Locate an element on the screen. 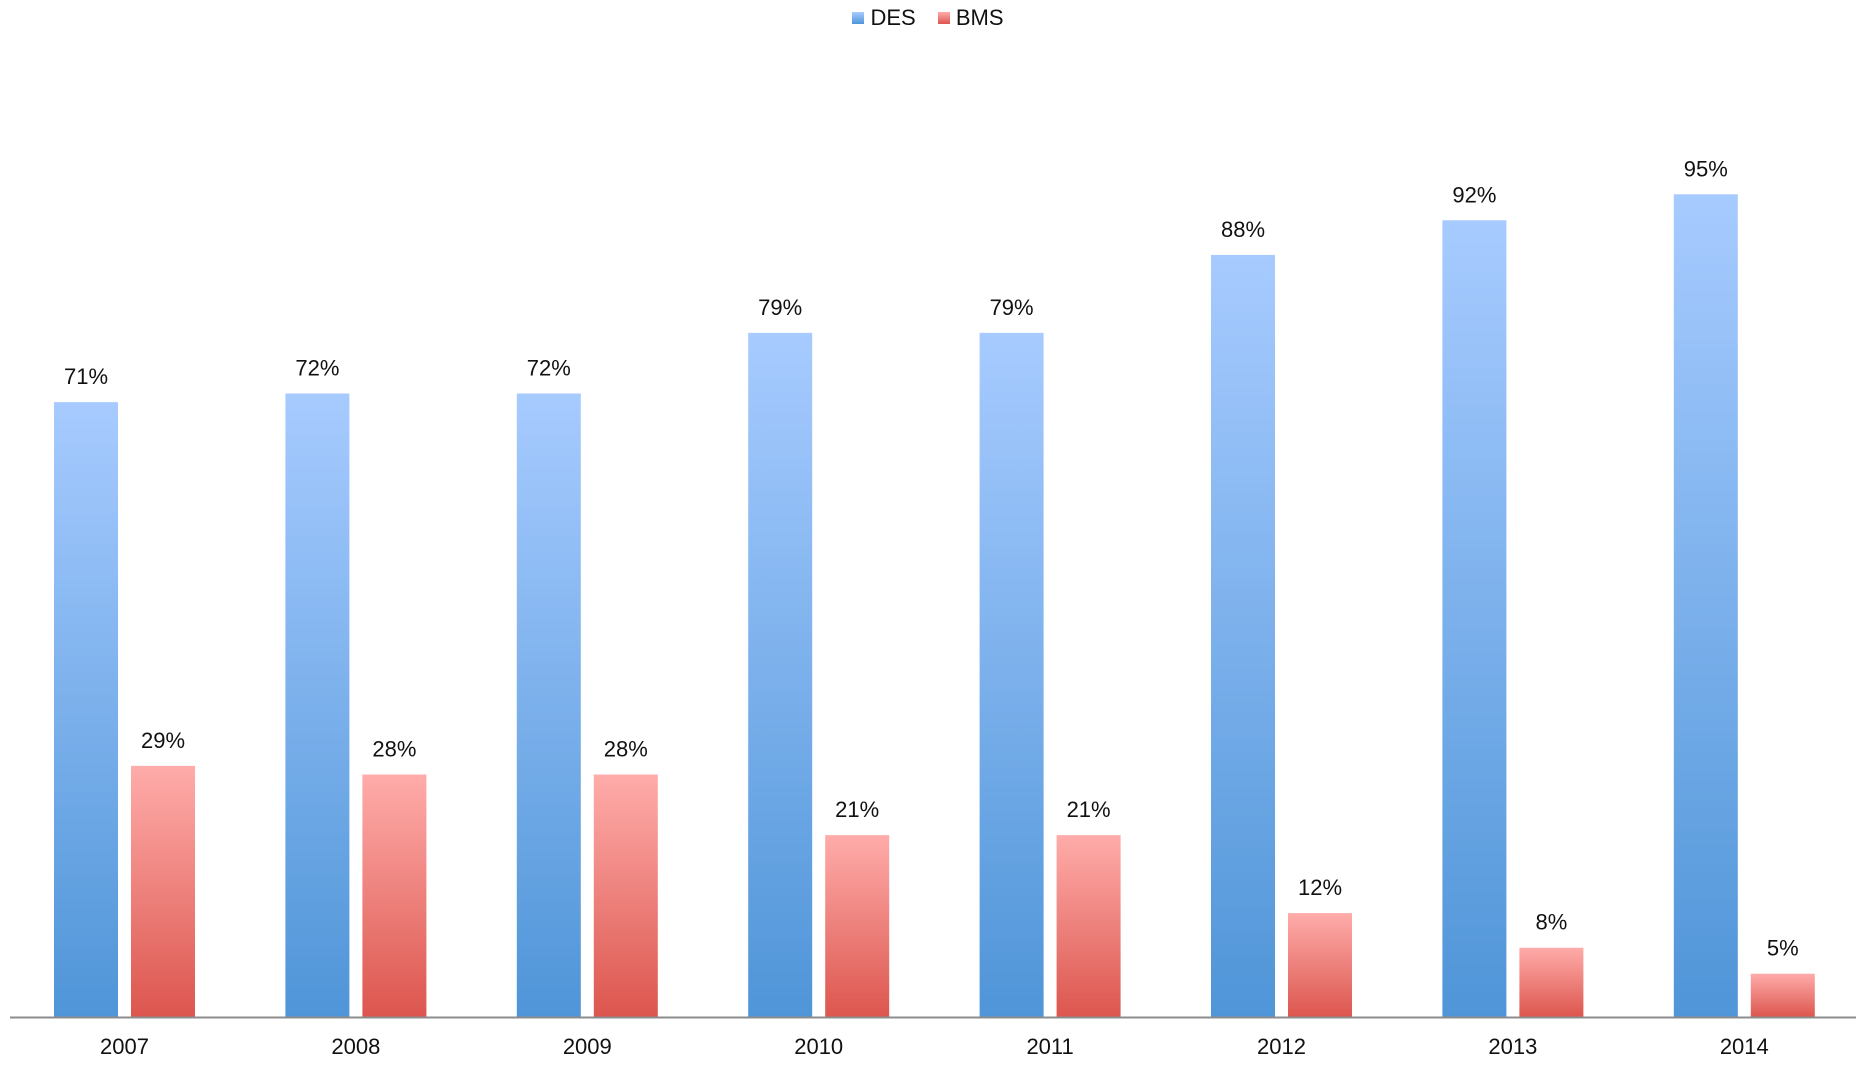 This screenshot has height=1067, width=1856. bar-des-2009 is located at coordinates (548, 705).